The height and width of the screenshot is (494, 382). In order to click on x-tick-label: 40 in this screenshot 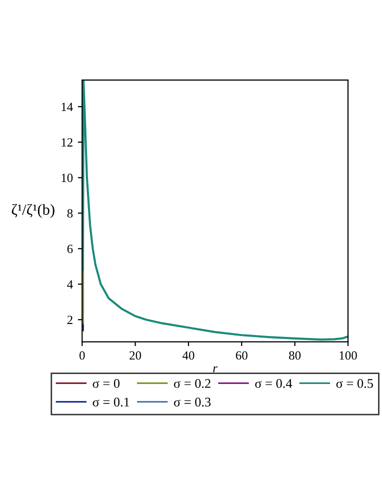, I will do `click(188, 355)`.